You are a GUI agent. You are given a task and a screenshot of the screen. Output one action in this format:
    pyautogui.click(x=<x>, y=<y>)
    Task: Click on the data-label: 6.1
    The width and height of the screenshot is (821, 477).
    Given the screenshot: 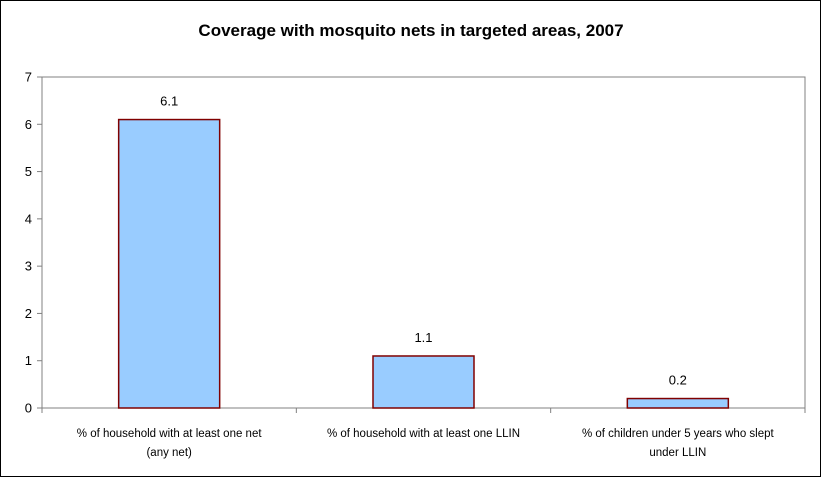 What is the action you would take?
    pyautogui.click(x=169, y=101)
    